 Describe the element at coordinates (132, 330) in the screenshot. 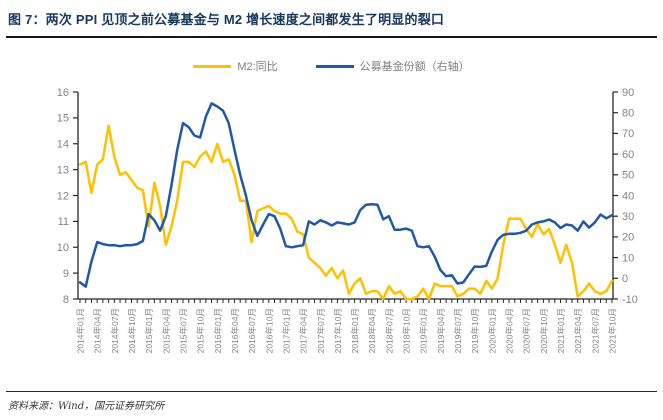

I see `svg-text: 2014年10月` at that location.